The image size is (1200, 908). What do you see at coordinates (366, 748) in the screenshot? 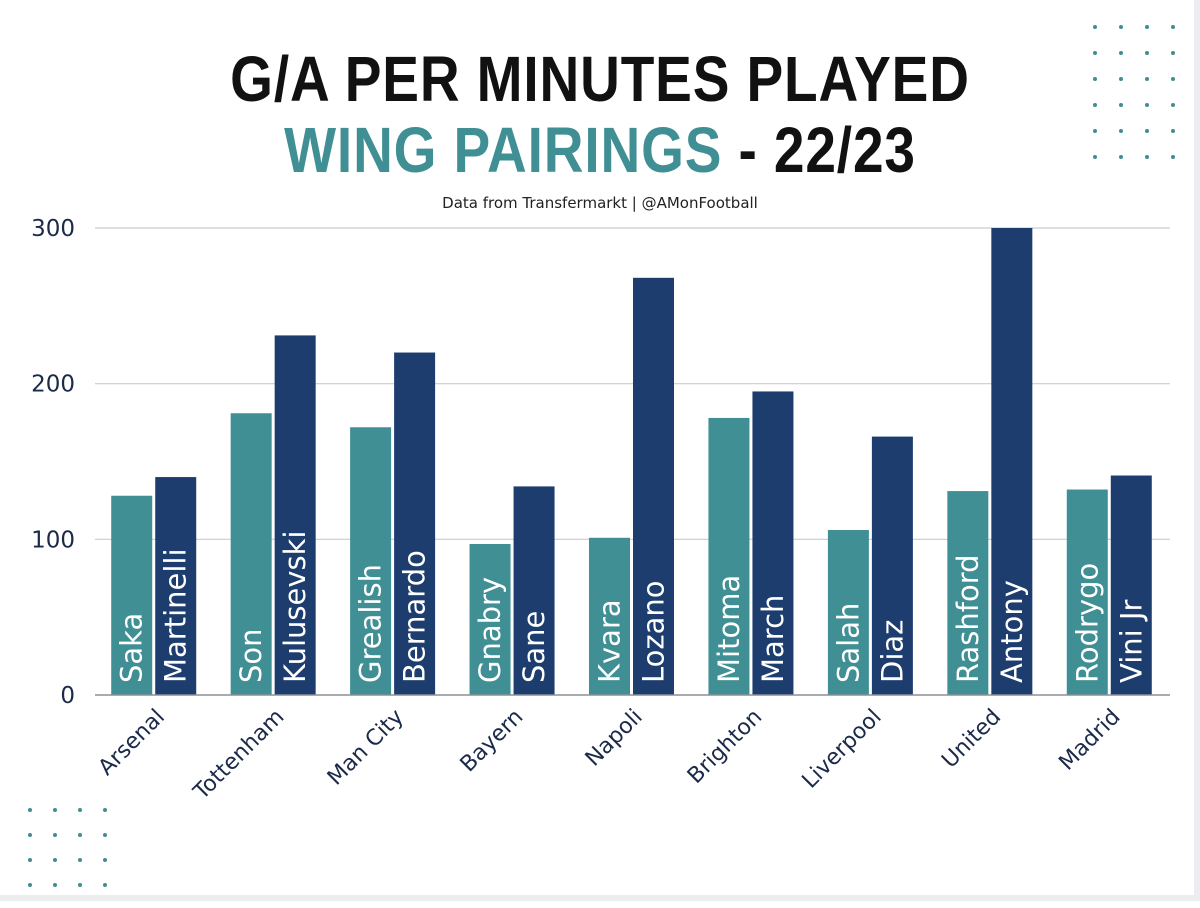
I see `x-tick-label: Man City` at bounding box center [366, 748].